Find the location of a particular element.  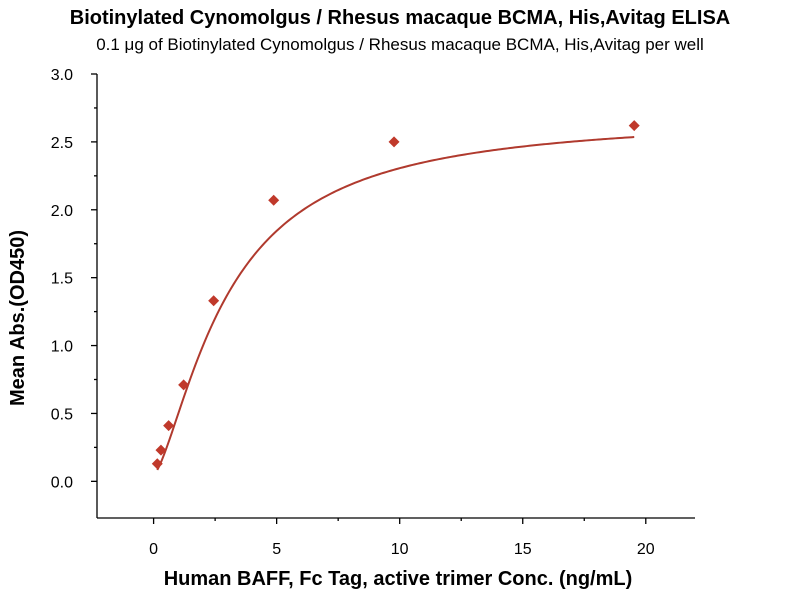

y-tick-label: 0.0 is located at coordinates (62, 482).